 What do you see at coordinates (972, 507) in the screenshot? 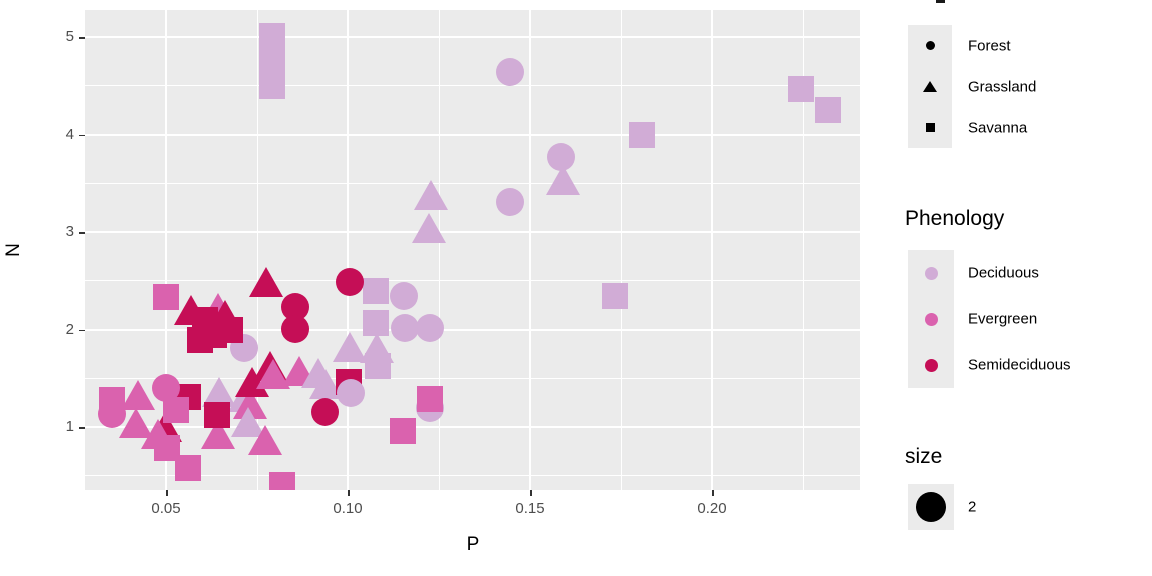
I see `legend-item-label: 2` at bounding box center [972, 507].